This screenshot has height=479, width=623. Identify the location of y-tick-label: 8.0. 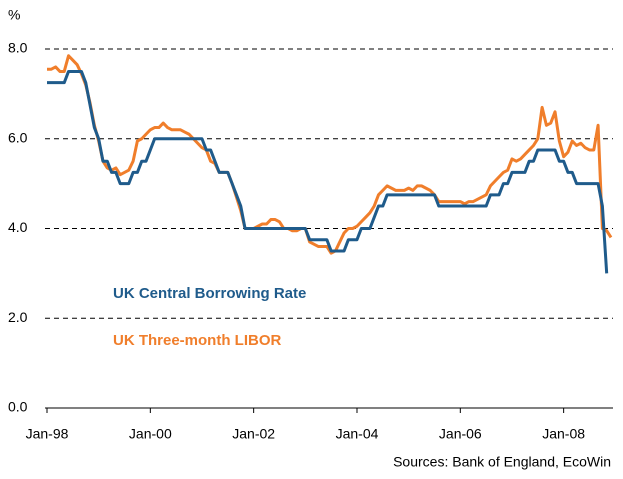
(18, 48).